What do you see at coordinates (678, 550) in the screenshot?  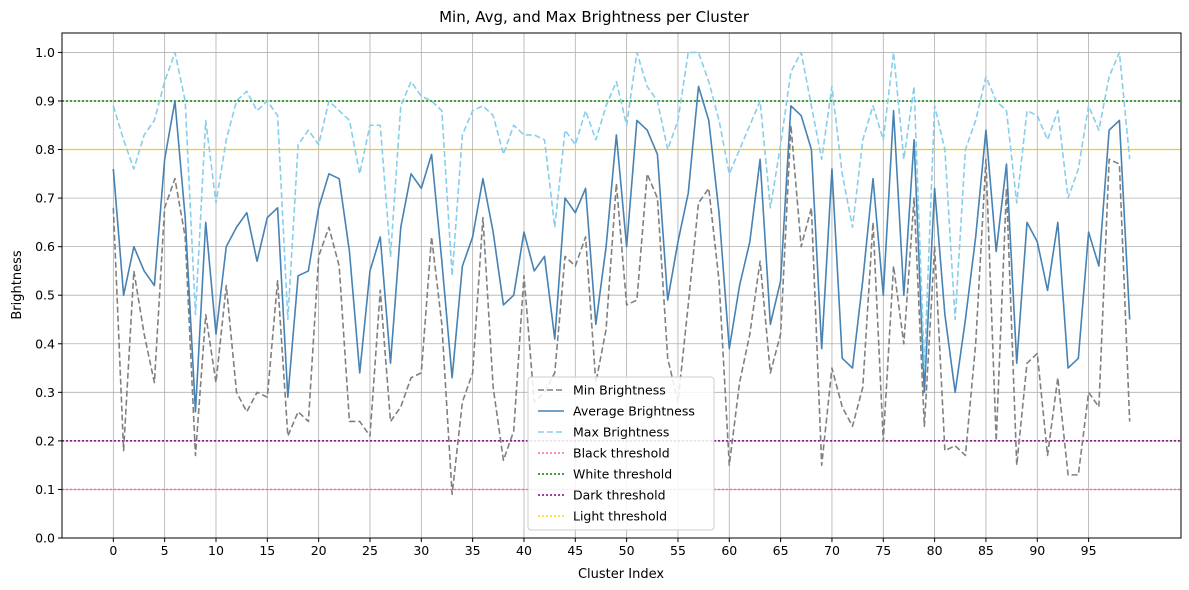 I see `x-tick-label: 55` at bounding box center [678, 550].